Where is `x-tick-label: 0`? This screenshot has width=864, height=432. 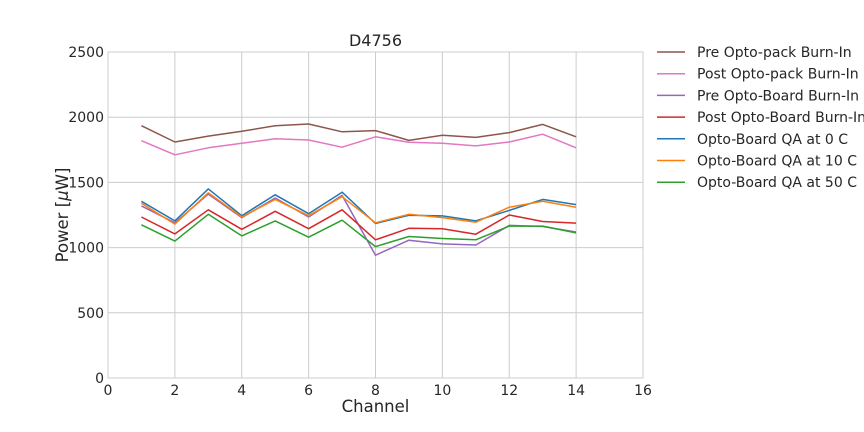
x-tick-label: 0 is located at coordinates (108, 391).